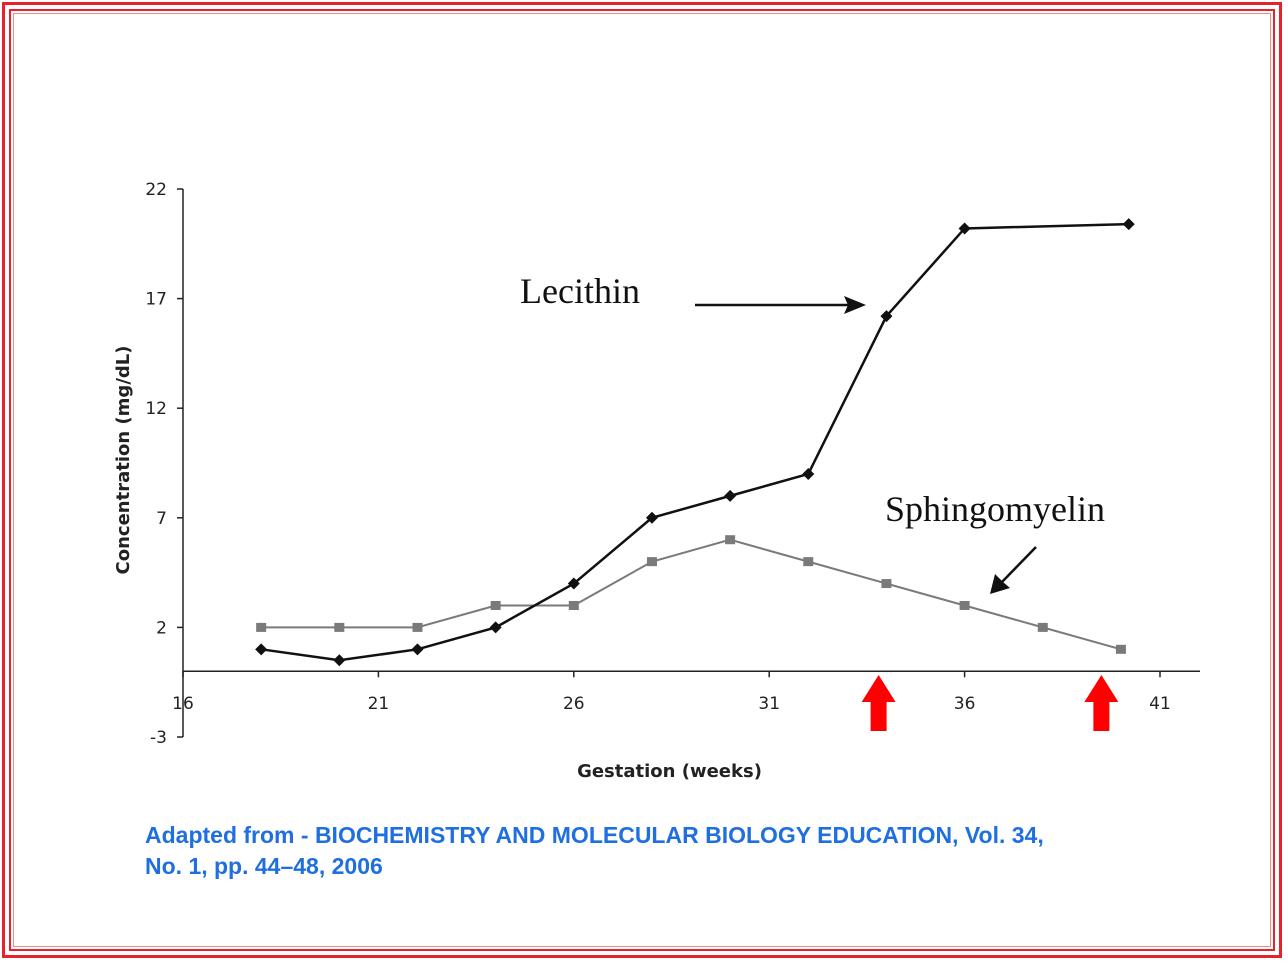 This screenshot has width=1288, height=964. Describe the element at coordinates (264, 866) in the screenshot. I see `caption-line-2: No. 1, pp. 44–48, 2006` at that location.